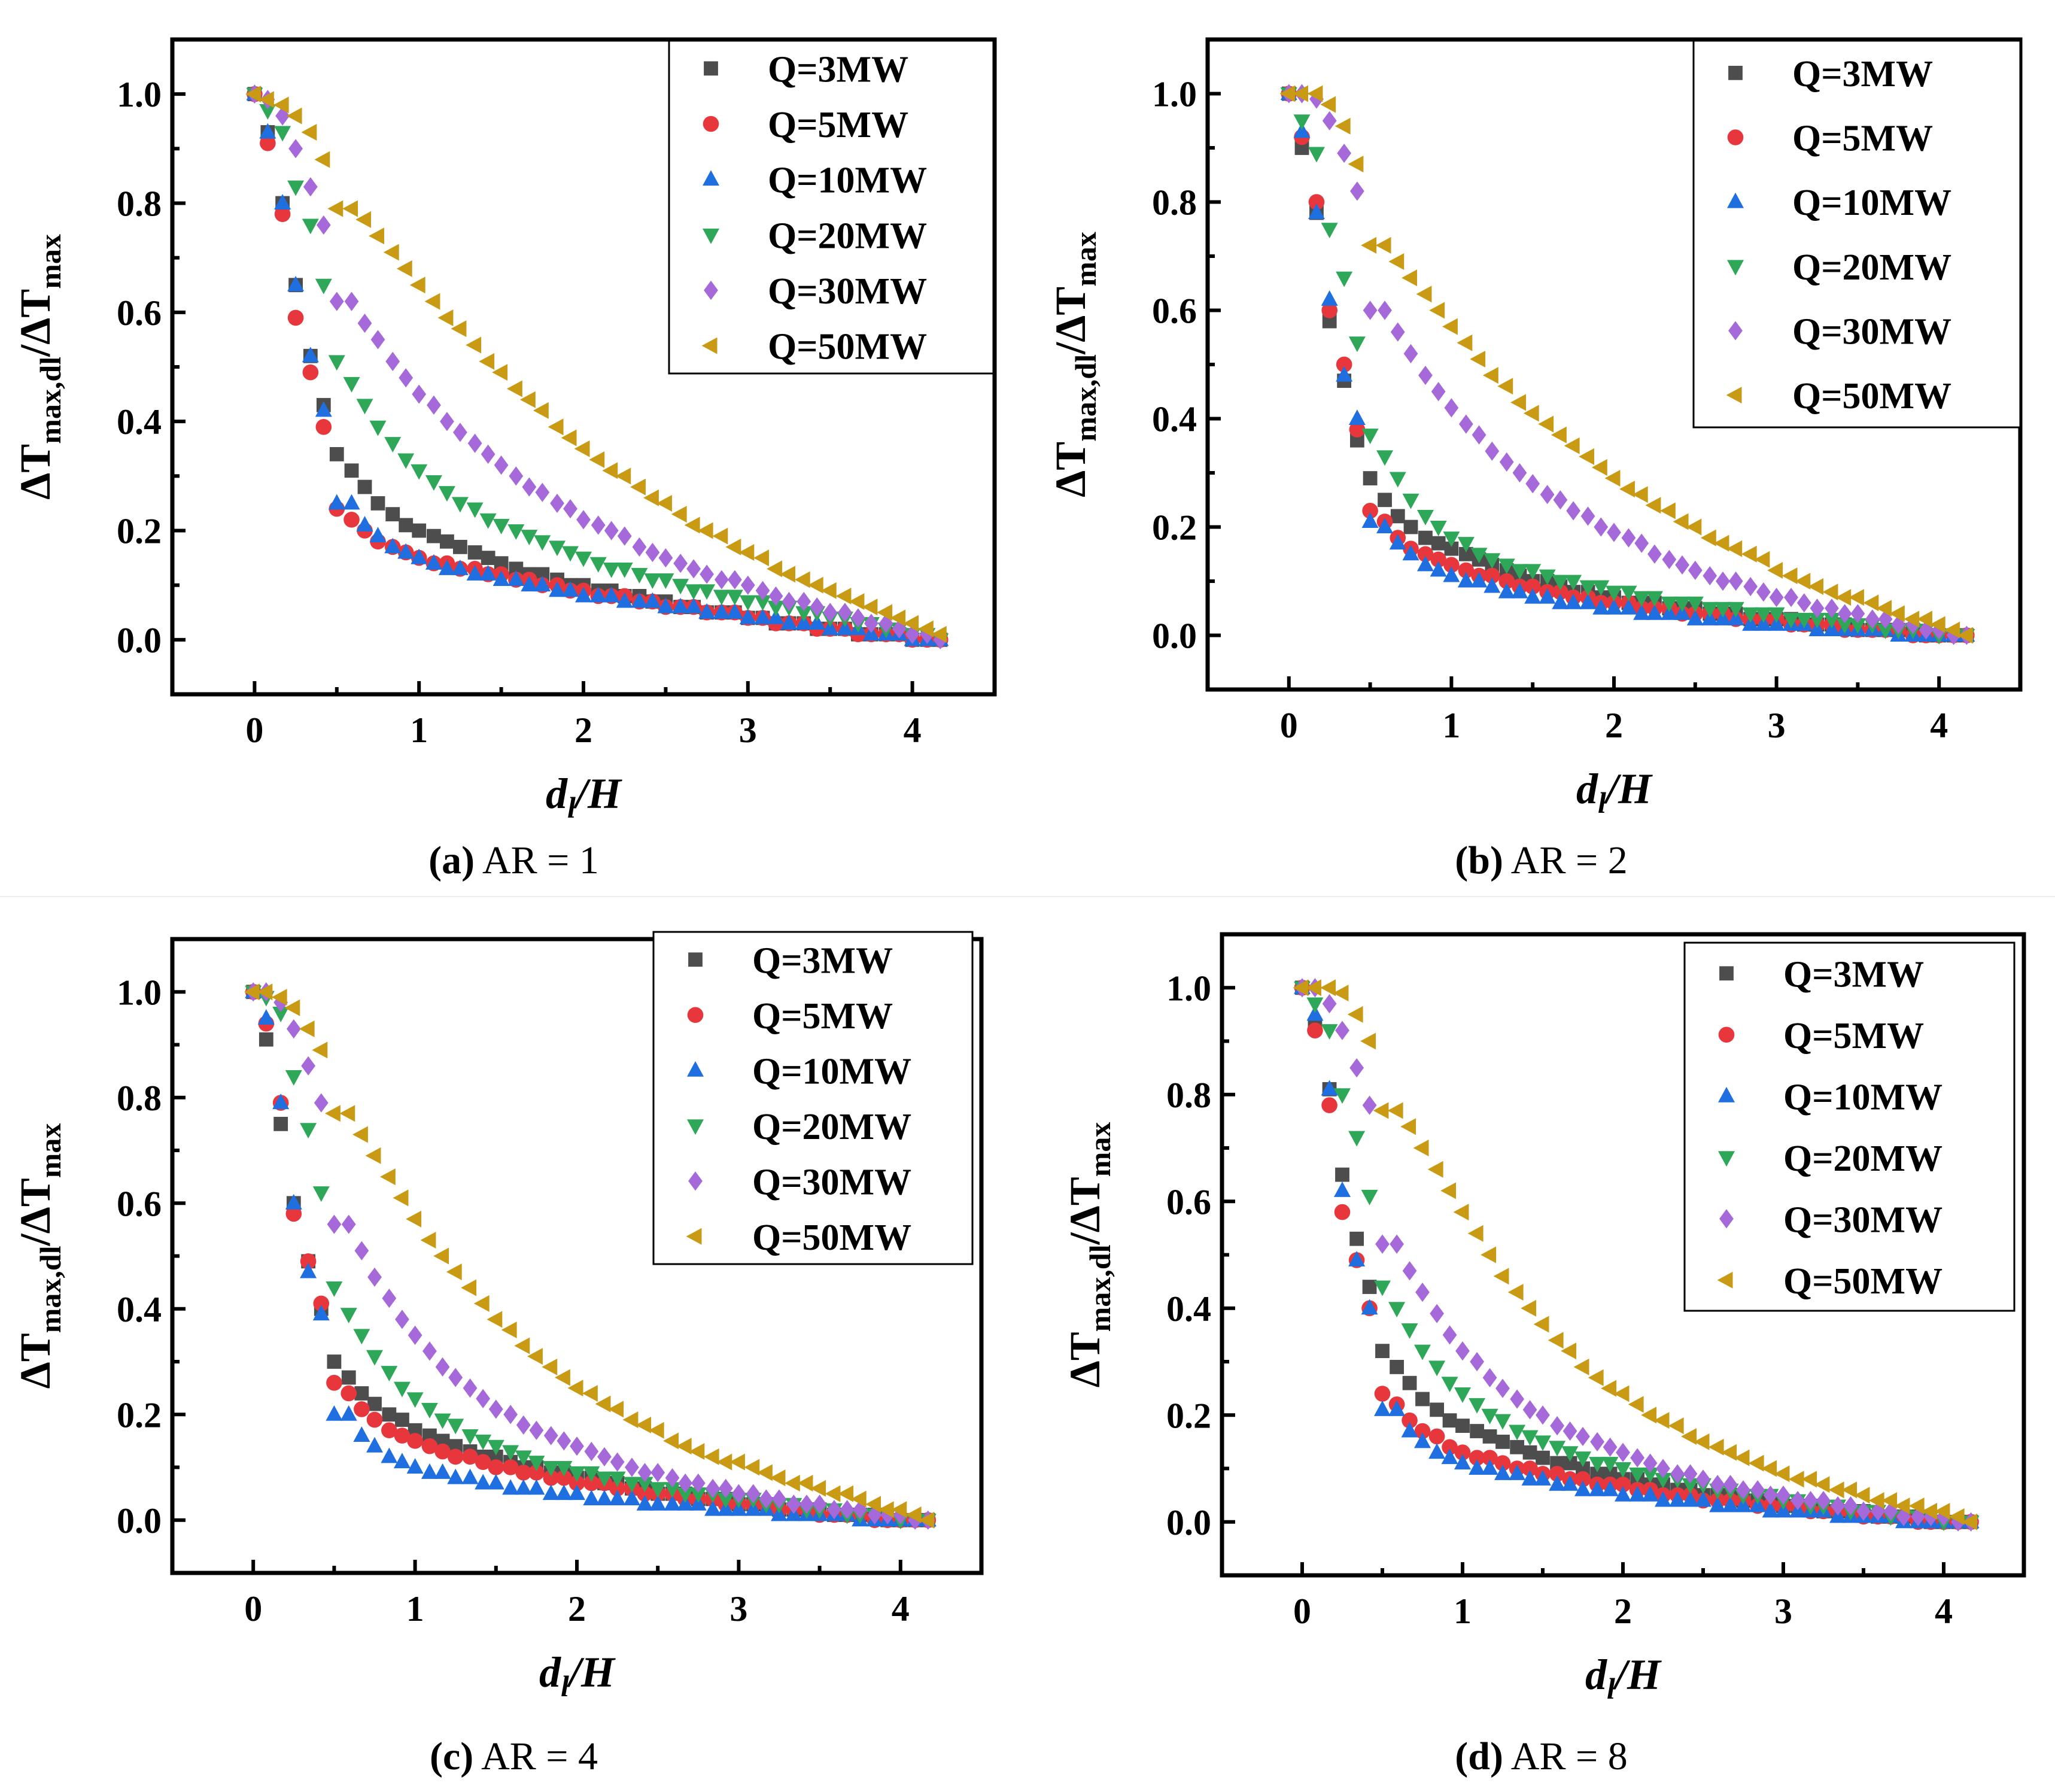 The height and width of the screenshot is (1792, 2055). What do you see at coordinates (591, 1256) in the screenshot?
I see `series-q30mw` at bounding box center [591, 1256].